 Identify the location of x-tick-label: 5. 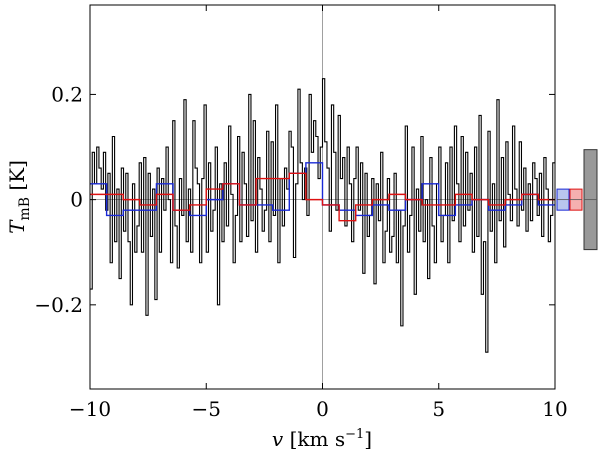
(438, 409).